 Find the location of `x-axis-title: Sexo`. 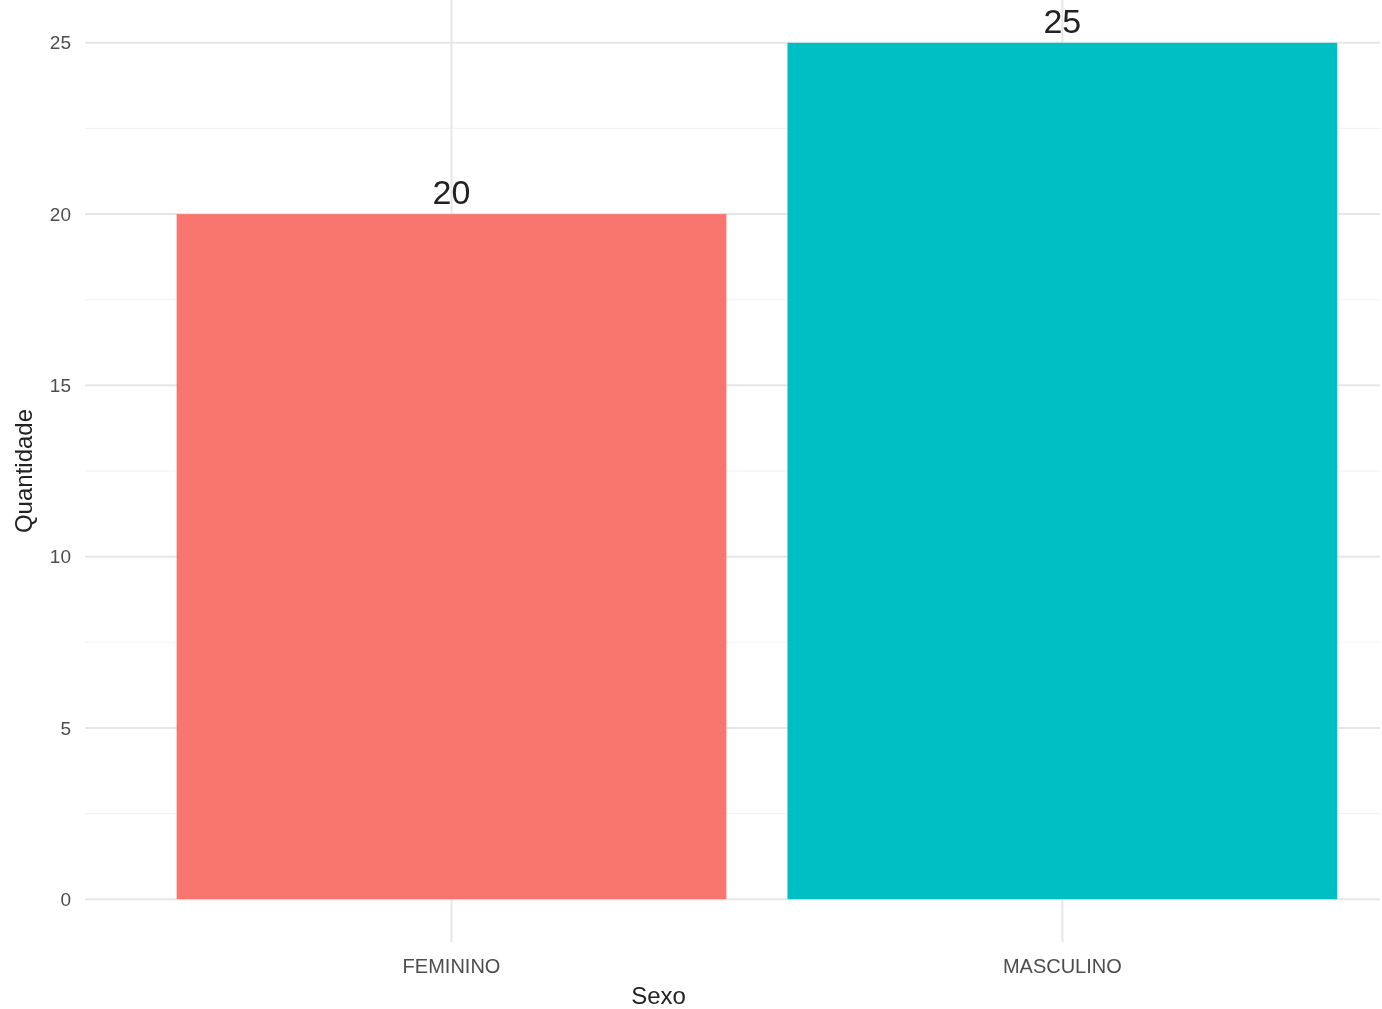

x-axis-title: Sexo is located at coordinates (658, 995).